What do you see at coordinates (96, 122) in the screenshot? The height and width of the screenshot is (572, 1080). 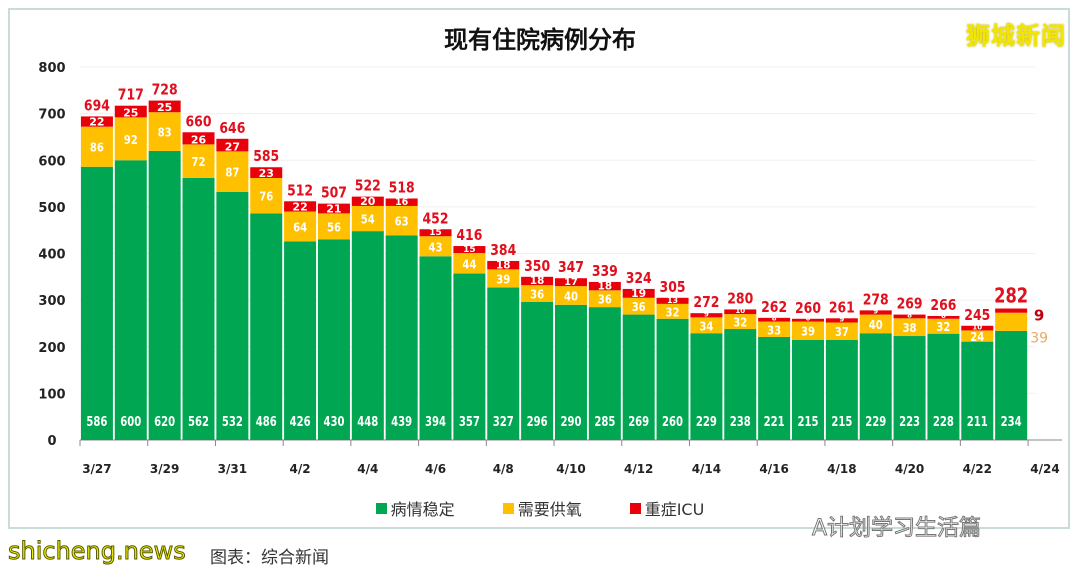 I see `bar-value-label: 22` at bounding box center [96, 122].